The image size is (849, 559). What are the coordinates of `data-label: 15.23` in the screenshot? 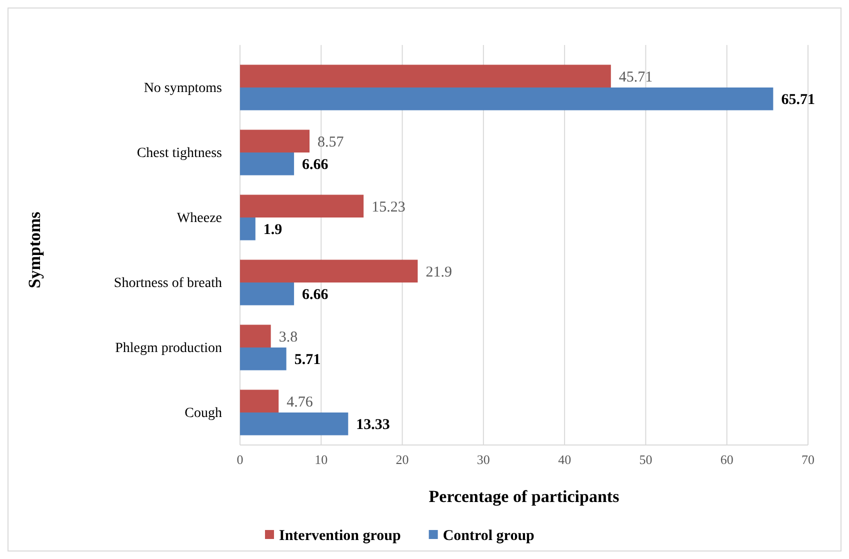 It's located at (389, 207).